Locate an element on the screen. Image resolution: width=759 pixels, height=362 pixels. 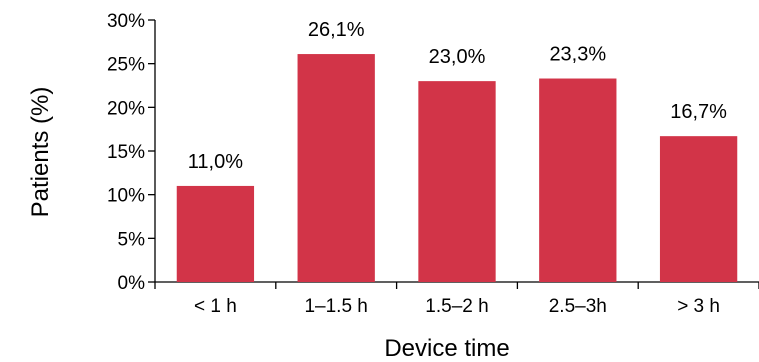
x-tick-label: 2.5–3h is located at coordinates (578, 306).